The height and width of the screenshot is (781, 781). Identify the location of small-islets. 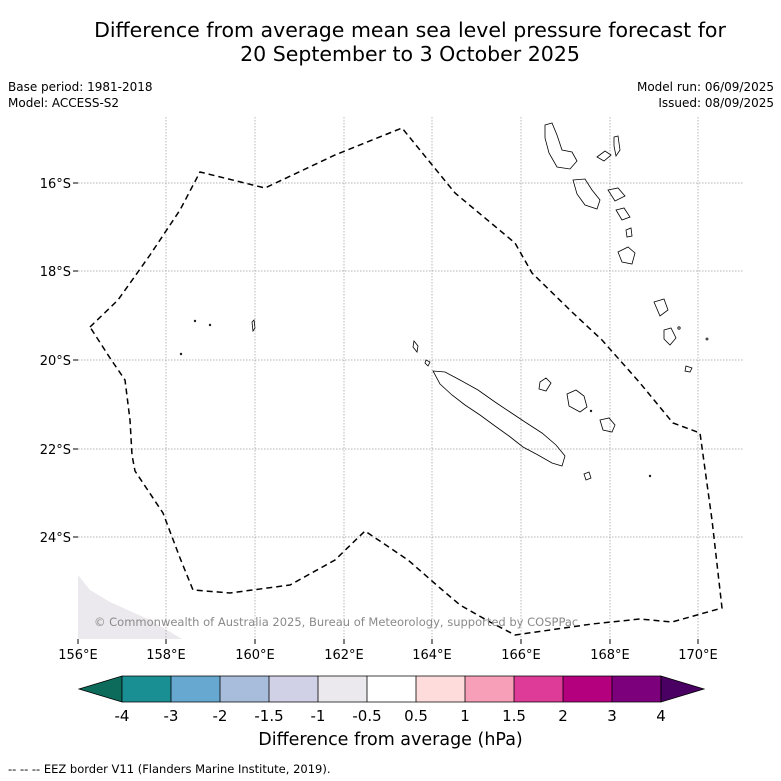
(444, 398).